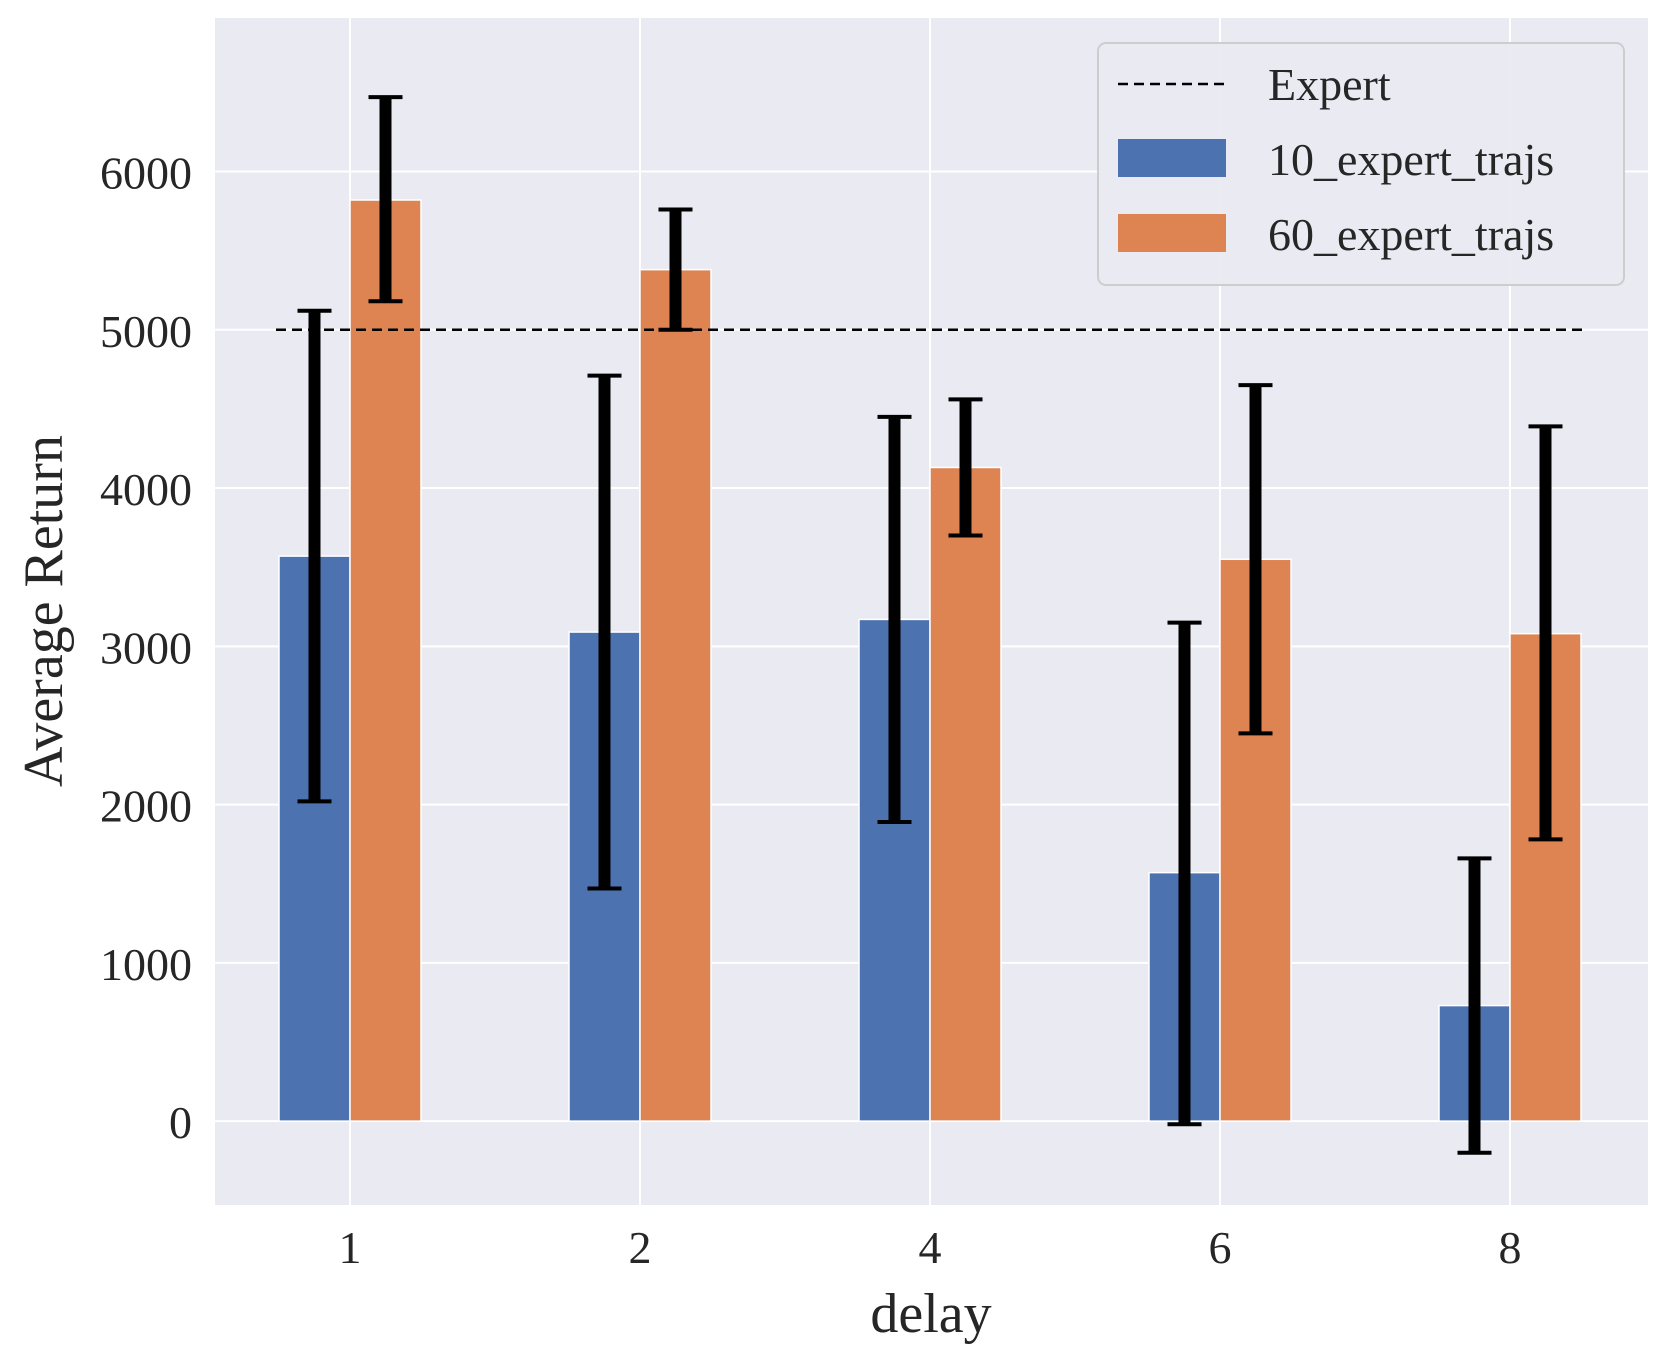 This screenshot has width=1660, height=1355. Describe the element at coordinates (146, 806) in the screenshot. I see `y-tick-label: 2000` at that location.